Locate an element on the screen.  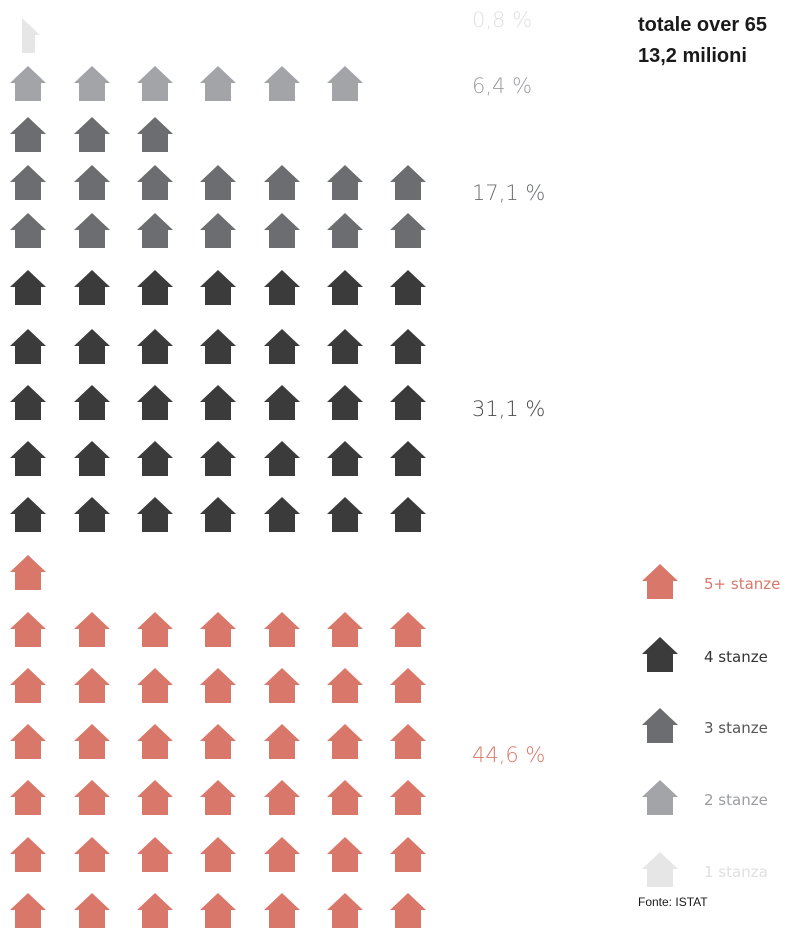
legend-label: 1 stanza is located at coordinates (736, 872).